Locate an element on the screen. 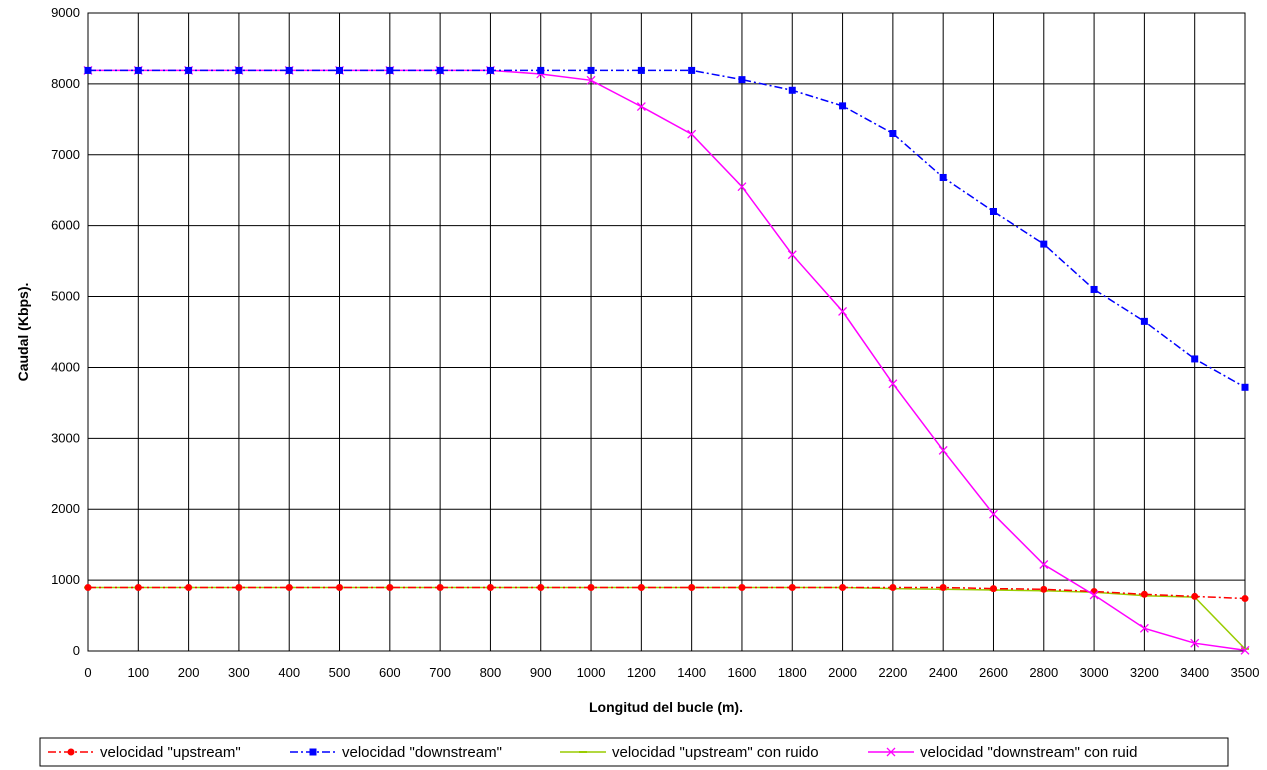 The width and height of the screenshot is (1267, 770). legend-label: velocidad "upstream" con ruido is located at coordinates (715, 752).